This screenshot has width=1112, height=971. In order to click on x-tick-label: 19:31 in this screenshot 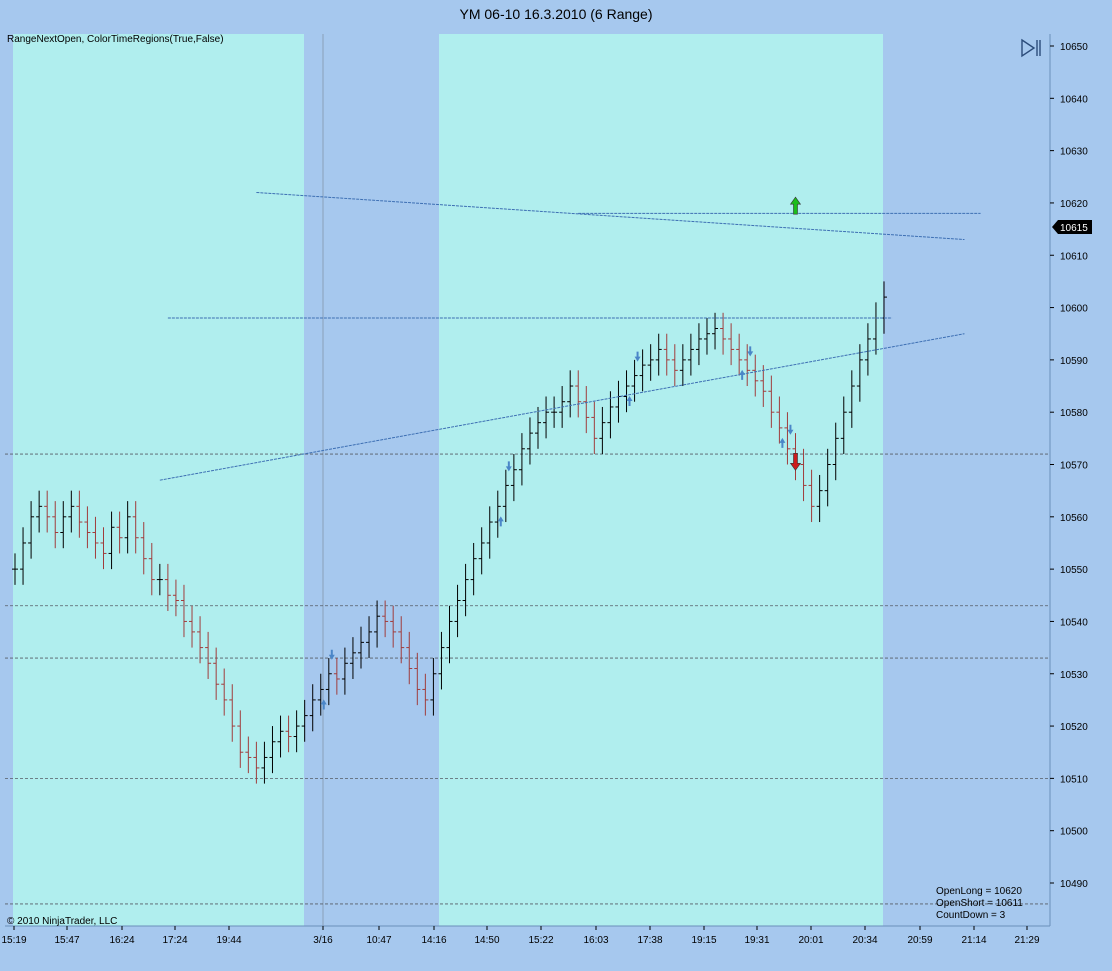, I will do `click(756, 940)`.